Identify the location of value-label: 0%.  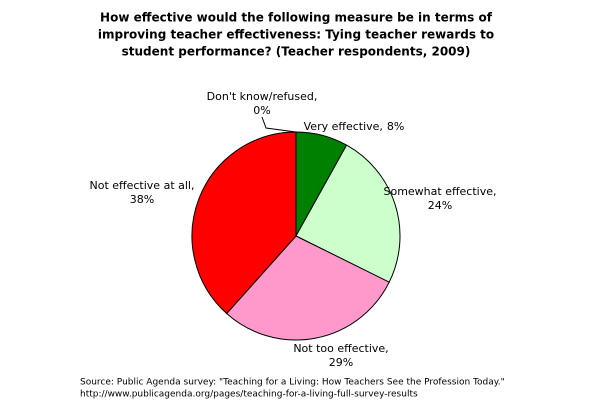
(261, 110).